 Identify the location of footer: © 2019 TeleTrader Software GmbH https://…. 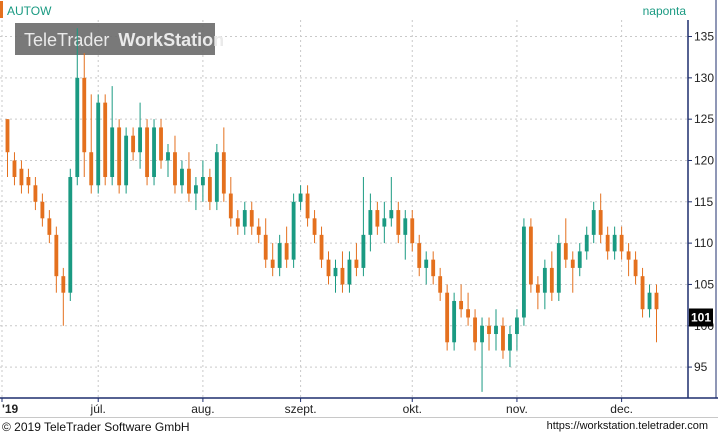
(359, 426).